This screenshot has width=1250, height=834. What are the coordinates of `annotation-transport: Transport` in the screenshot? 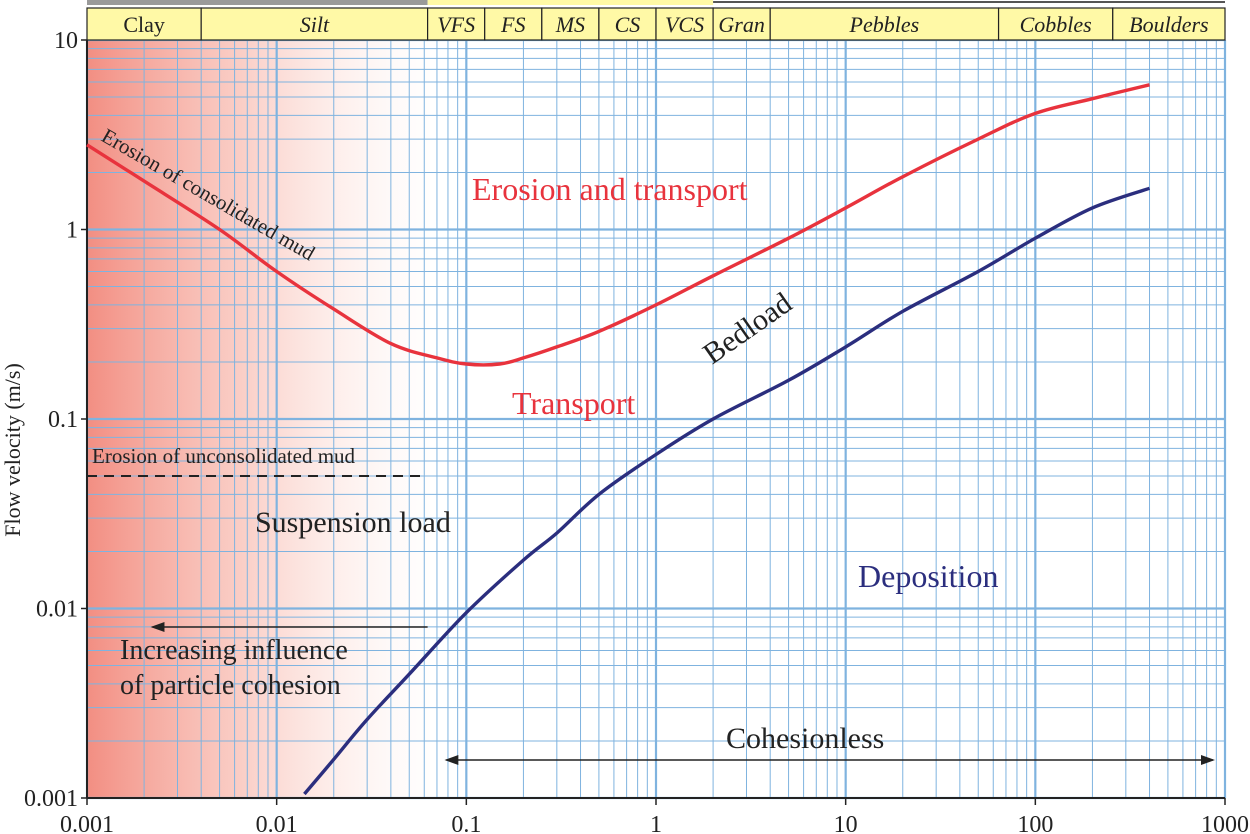 It's located at (573, 403).